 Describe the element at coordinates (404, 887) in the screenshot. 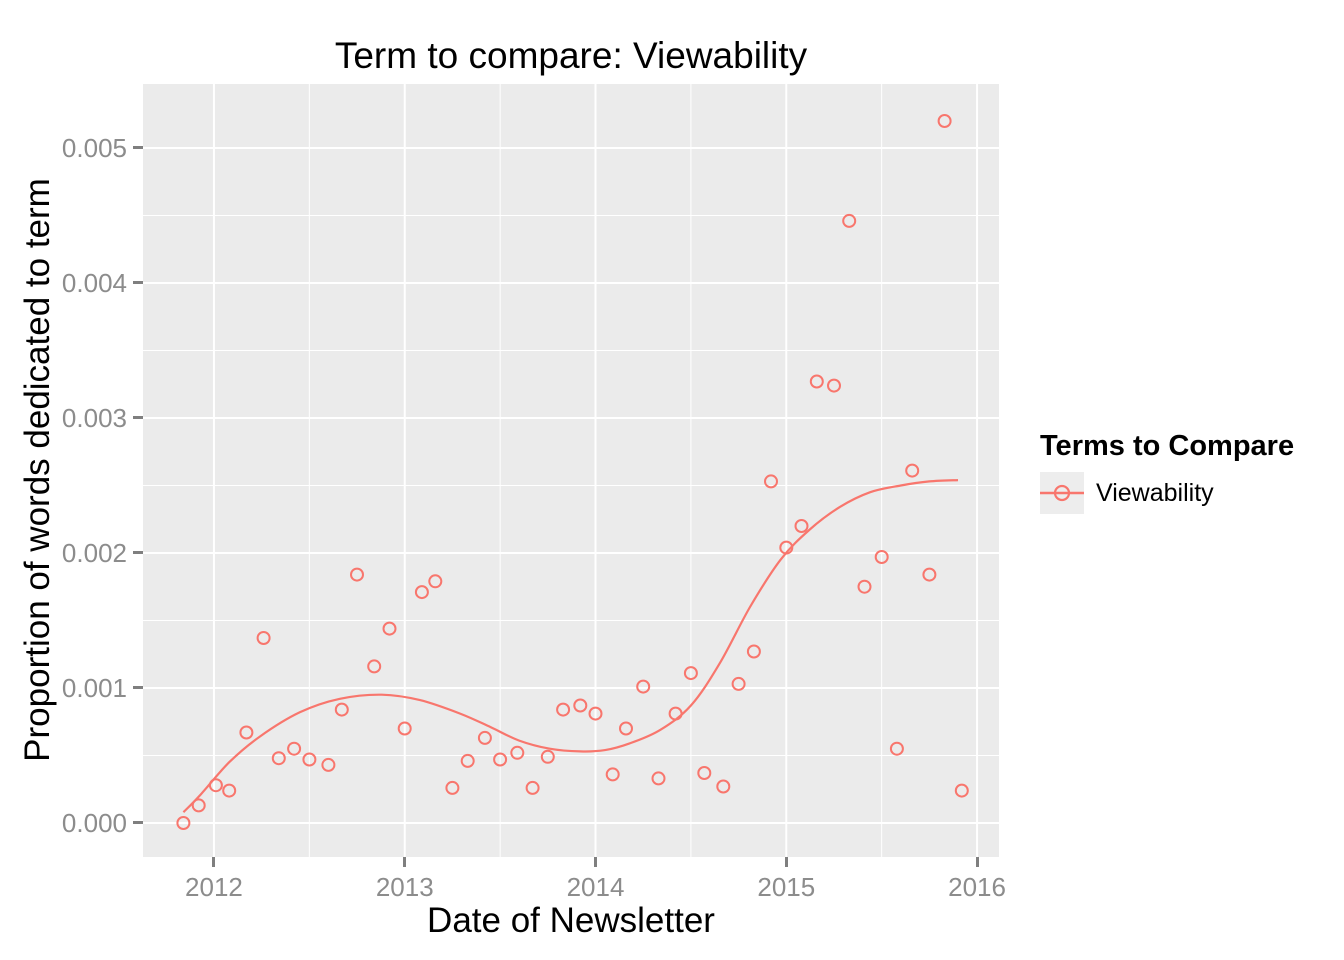

I see `x-tick-label: 2013` at that location.